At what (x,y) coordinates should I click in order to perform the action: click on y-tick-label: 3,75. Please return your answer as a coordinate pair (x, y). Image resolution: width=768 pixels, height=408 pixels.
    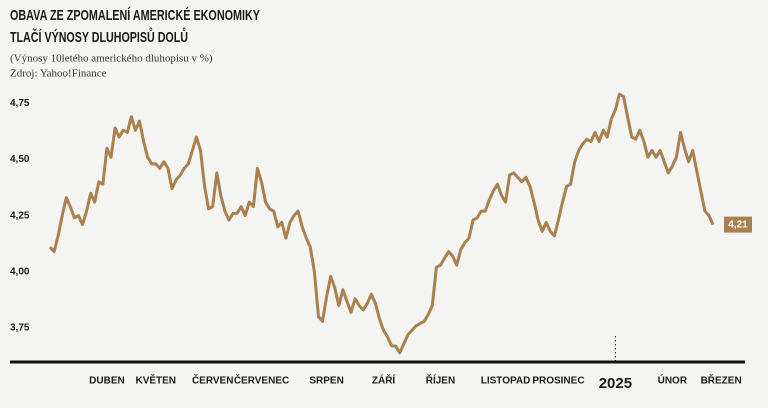
    Looking at the image, I should click on (20, 328).